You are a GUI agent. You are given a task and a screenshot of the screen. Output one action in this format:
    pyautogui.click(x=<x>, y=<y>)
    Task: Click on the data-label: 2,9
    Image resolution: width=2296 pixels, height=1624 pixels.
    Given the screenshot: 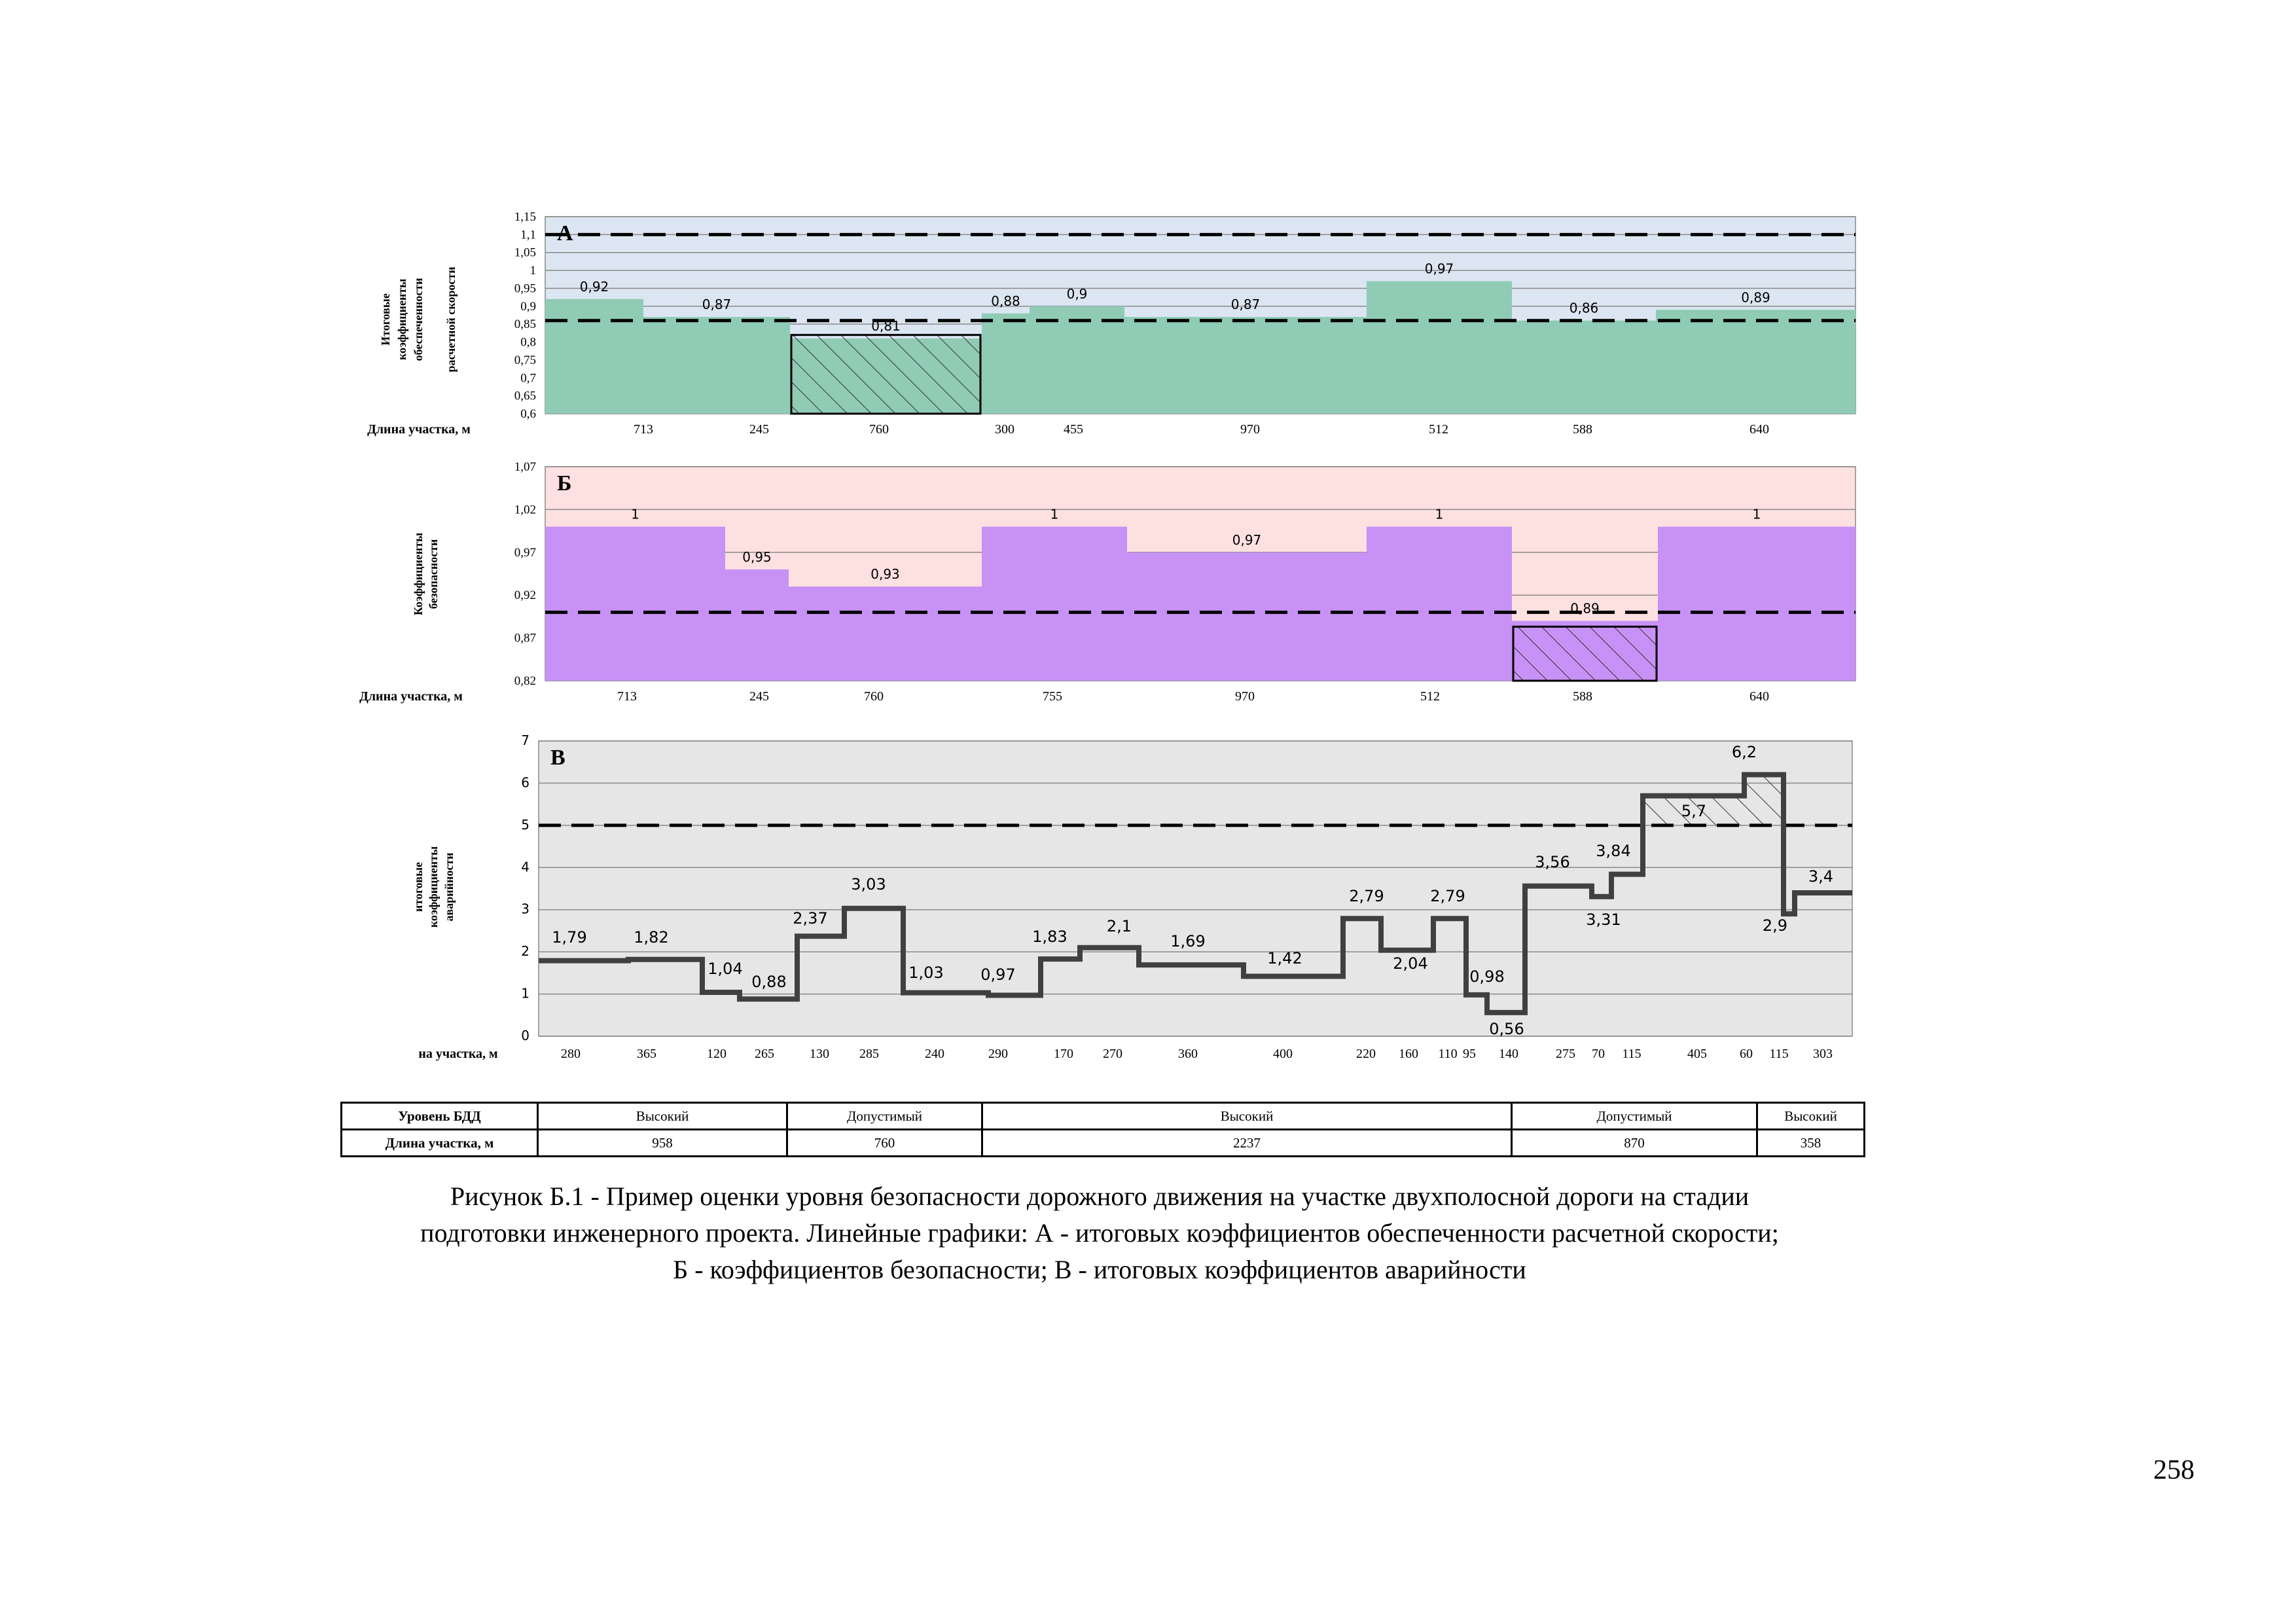 What is the action you would take?
    pyautogui.click(x=1775, y=925)
    